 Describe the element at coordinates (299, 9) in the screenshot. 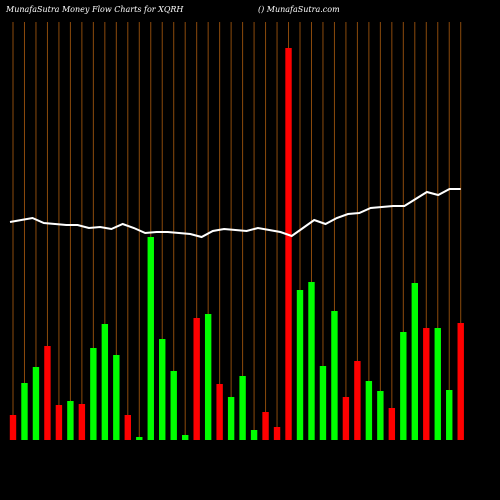

I see `chart-subtitle: () MunafaSutra.com` at that location.